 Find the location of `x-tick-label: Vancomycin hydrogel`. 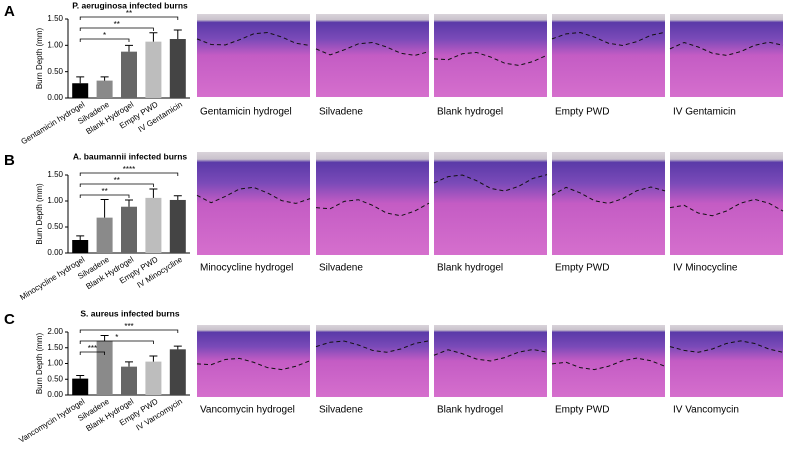

x-tick-label: Vancomycin hydrogel is located at coordinates (51, 421).